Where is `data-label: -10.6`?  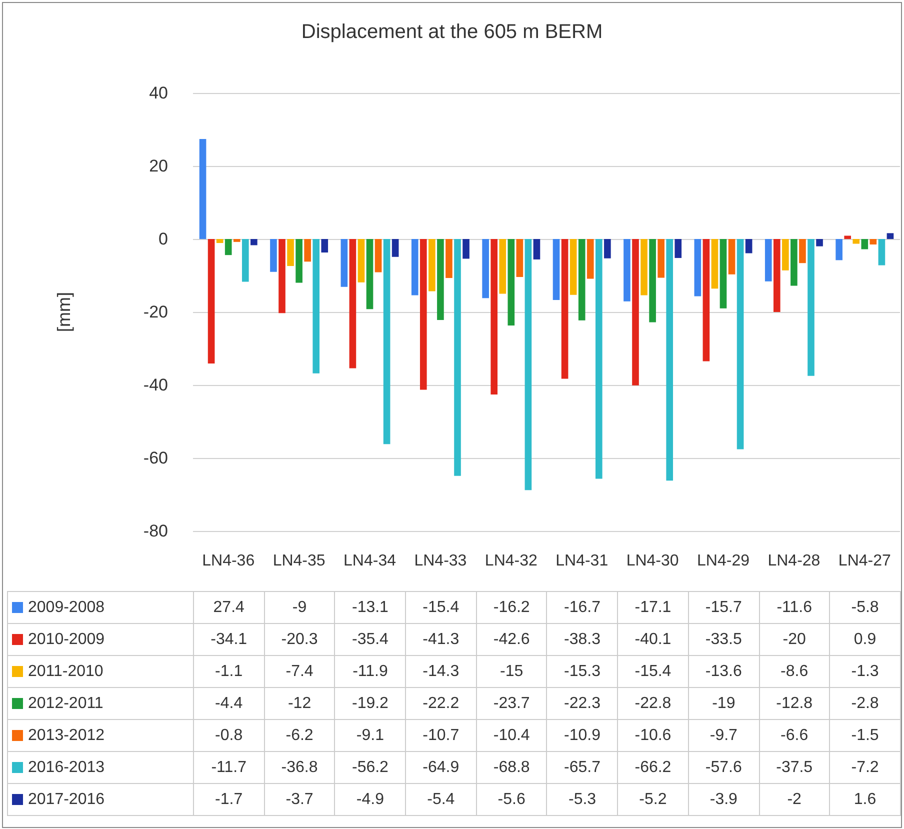
data-label: -10.6 is located at coordinates (653, 736).